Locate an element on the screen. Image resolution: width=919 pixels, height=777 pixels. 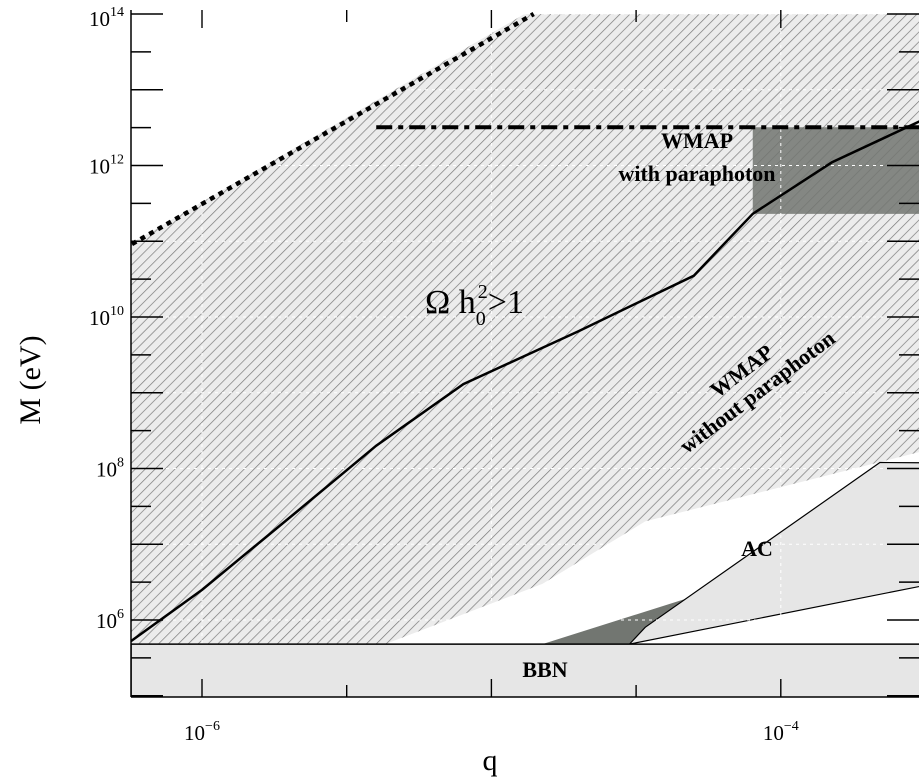
y-tick-label: 10¹² is located at coordinates (106, 166).